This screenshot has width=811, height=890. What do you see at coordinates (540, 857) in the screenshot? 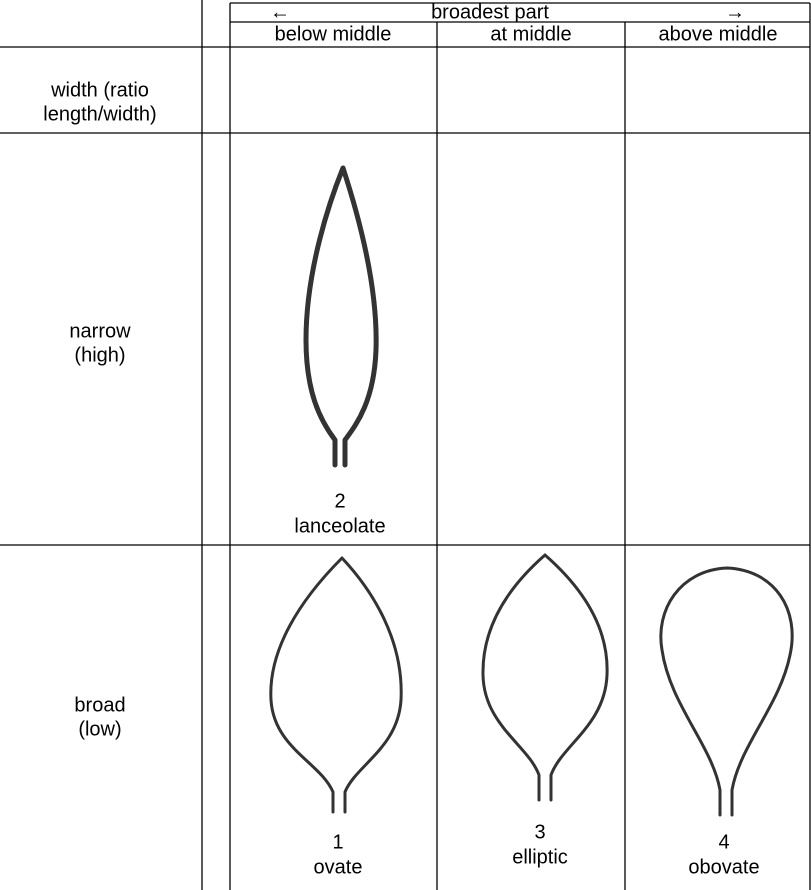
I see `leaf-name: elliptic` at bounding box center [540, 857].